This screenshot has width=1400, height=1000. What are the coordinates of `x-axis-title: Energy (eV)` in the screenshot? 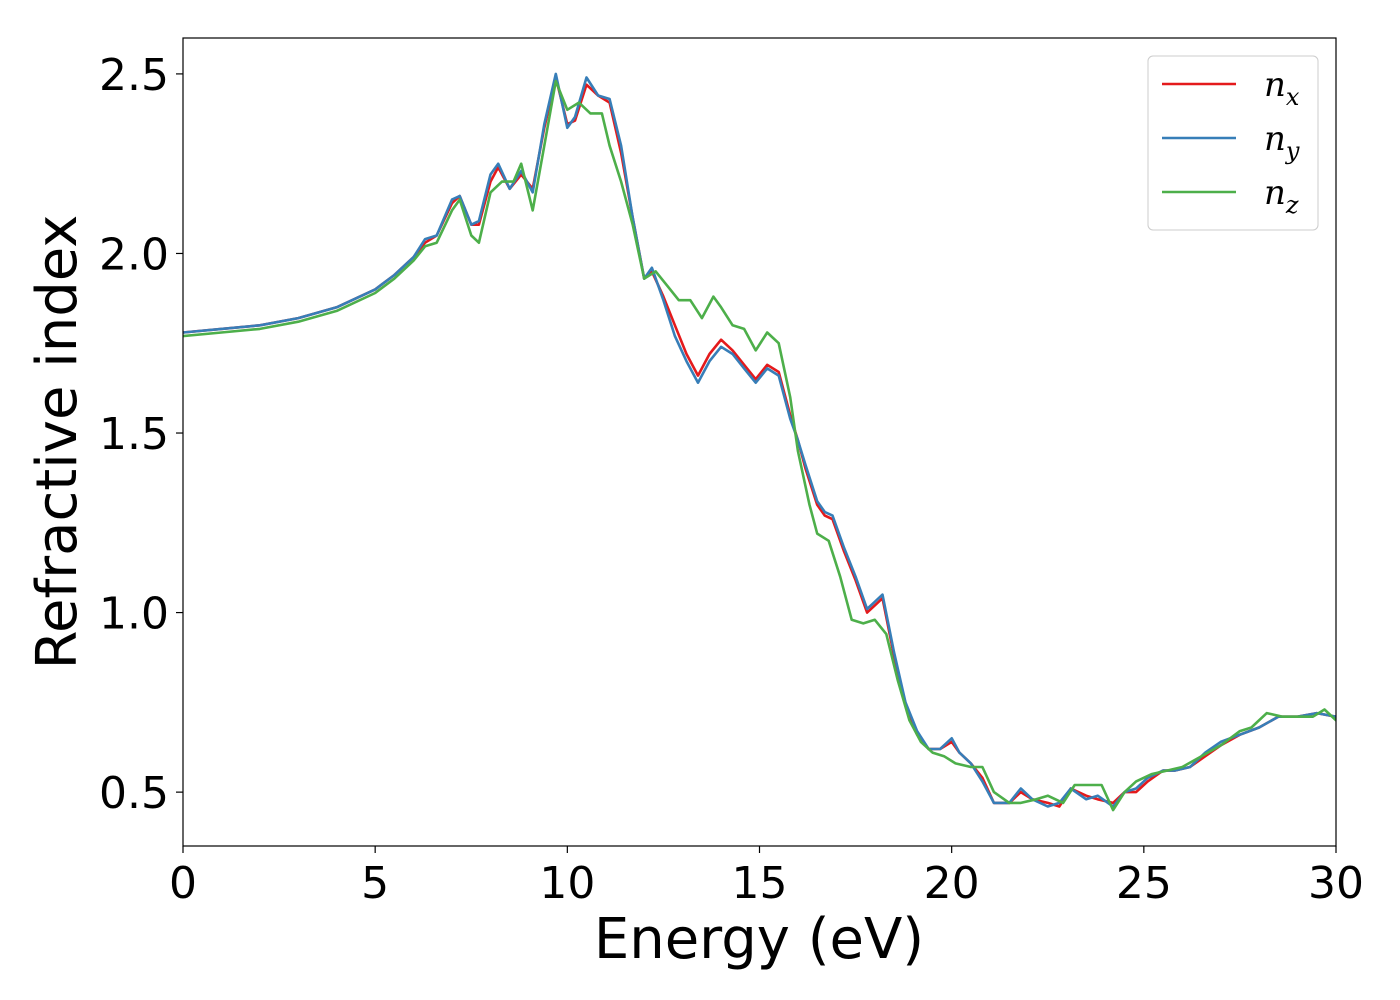 It's located at (759, 939).